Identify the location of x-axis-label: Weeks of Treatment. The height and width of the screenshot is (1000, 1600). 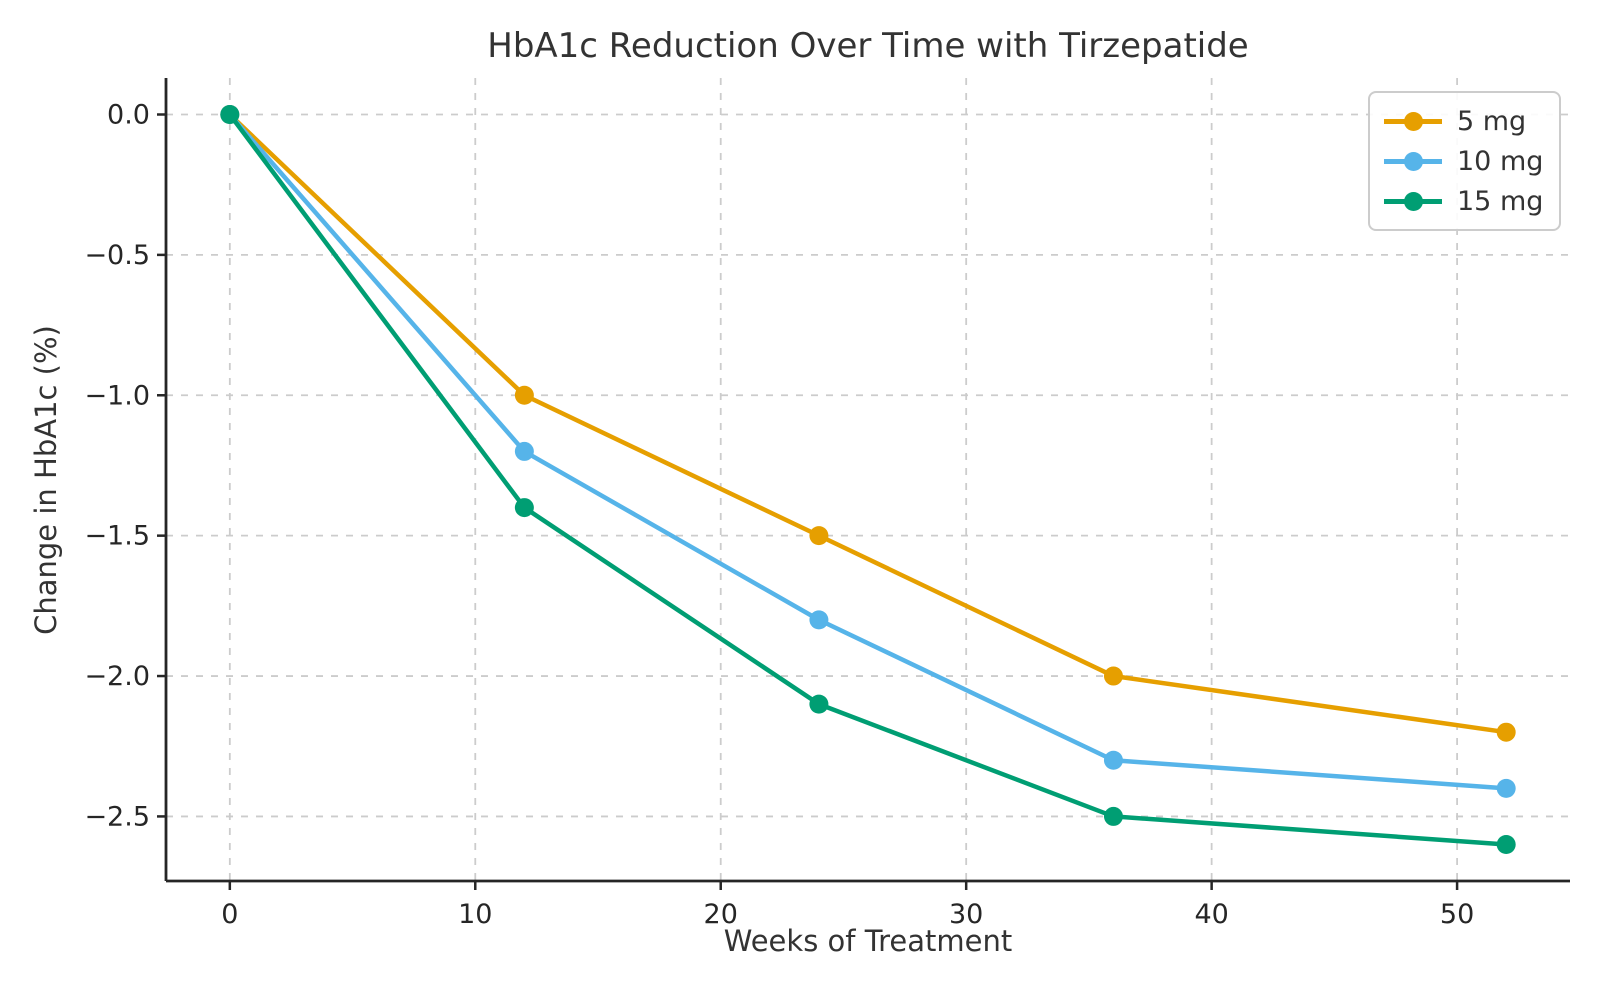
(868, 941).